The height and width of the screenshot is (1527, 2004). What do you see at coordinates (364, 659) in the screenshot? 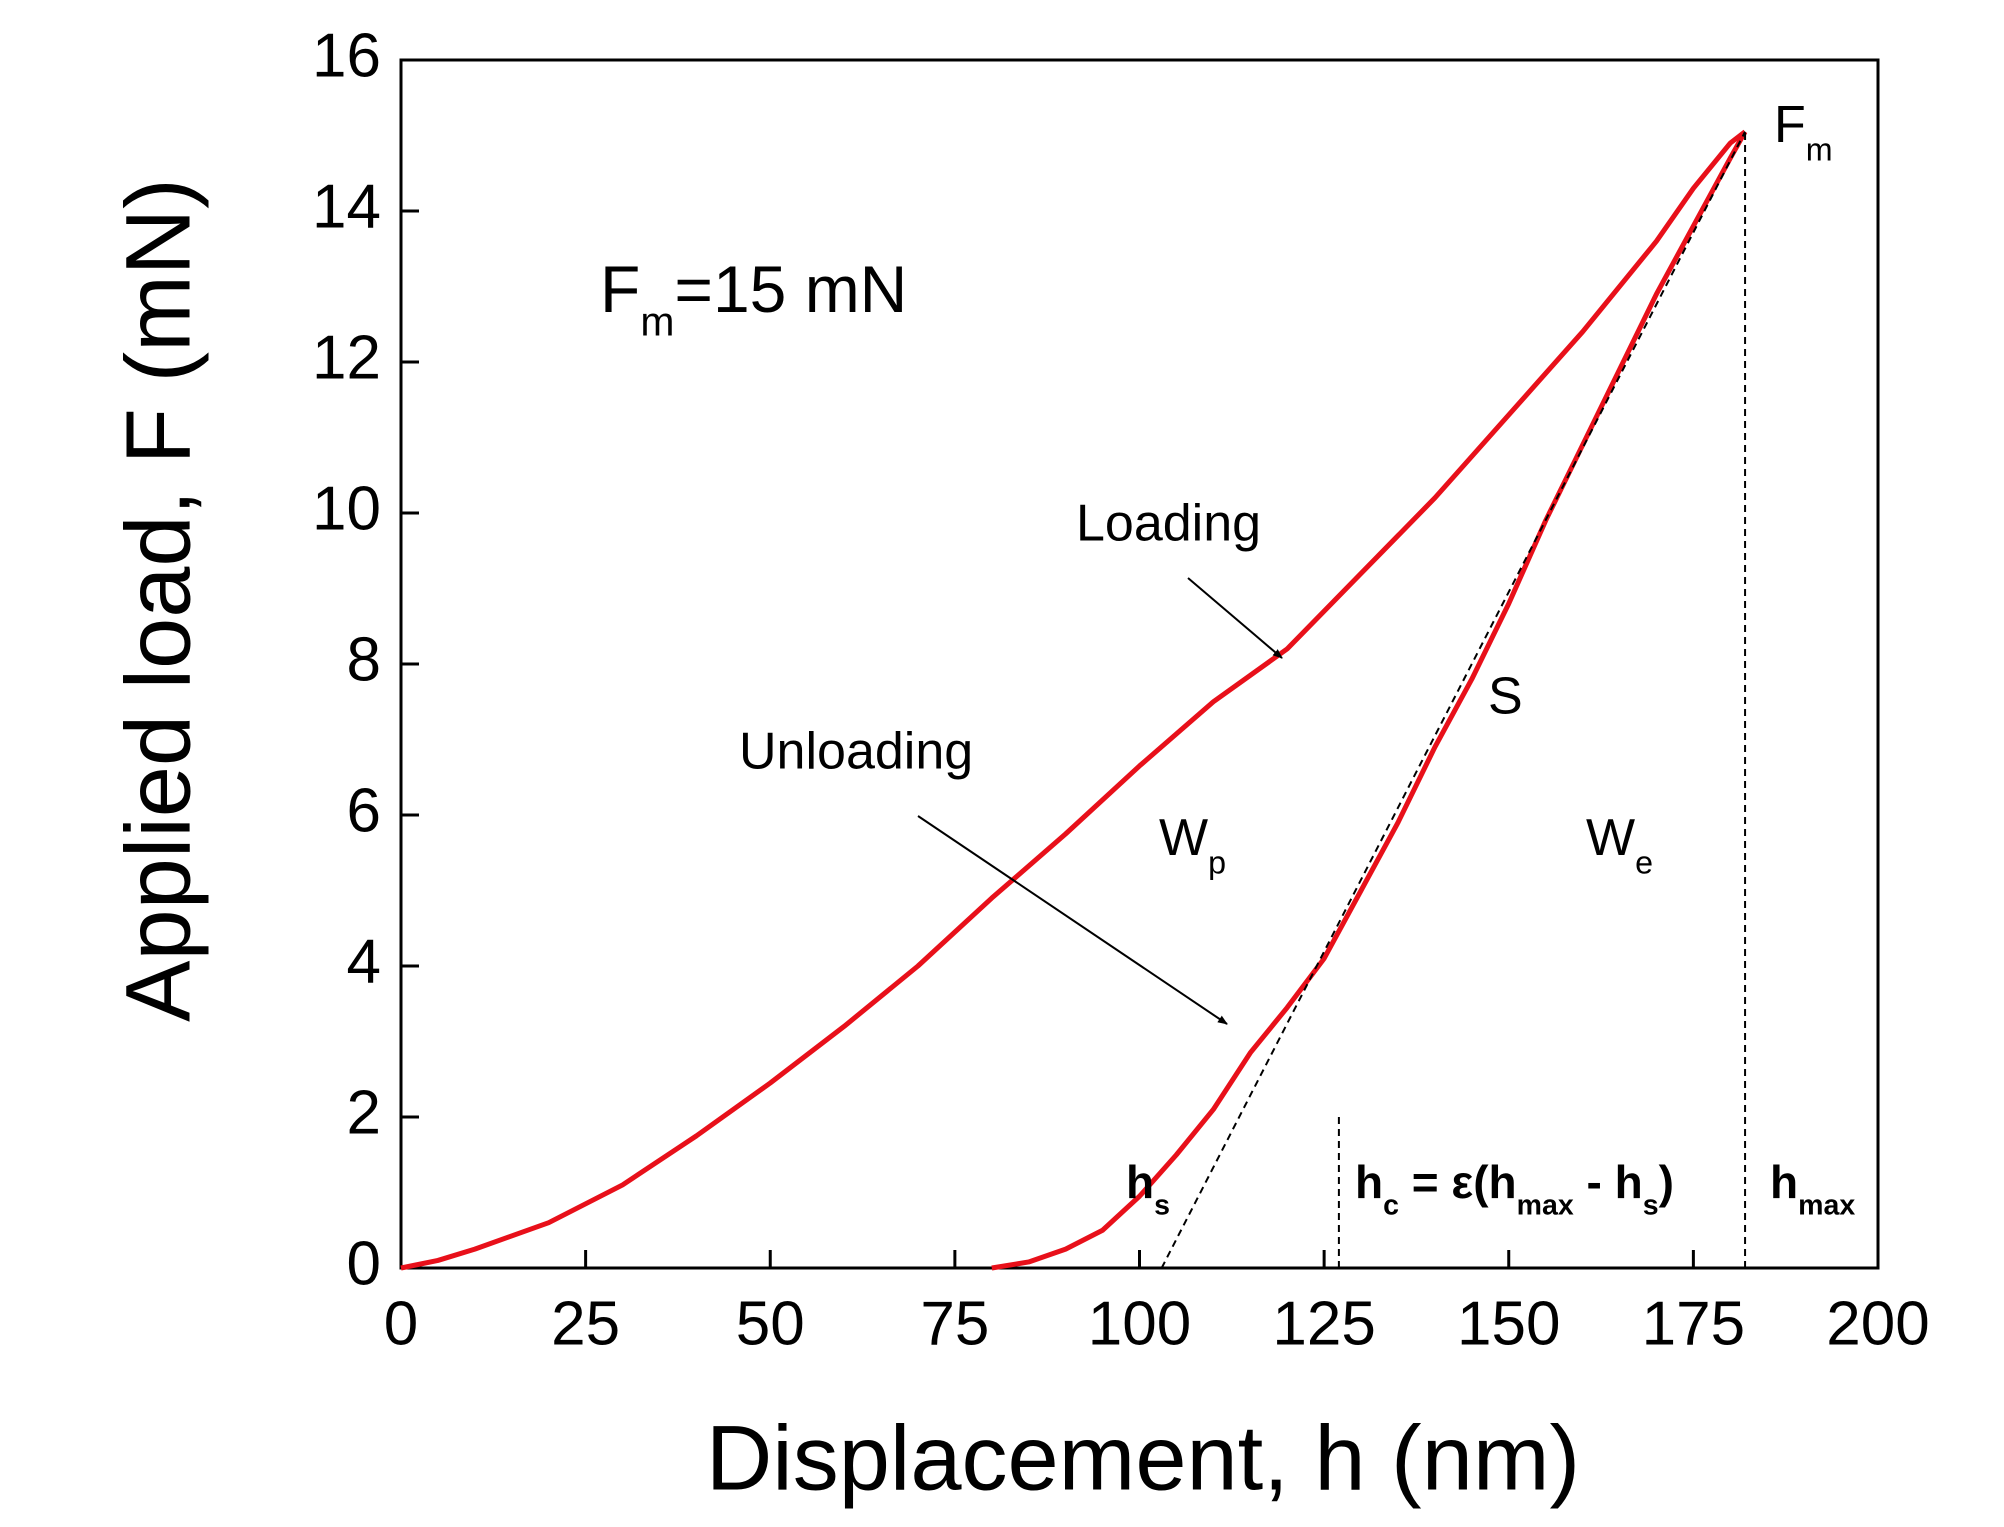
I see `y-tick-label: 8` at bounding box center [364, 659].